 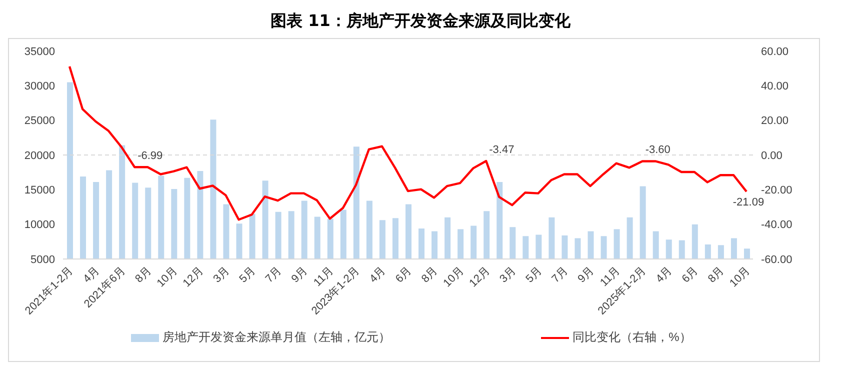 What do you see at coordinates (39, 52) in the screenshot?
I see `y-tick-label: 35000` at bounding box center [39, 52].